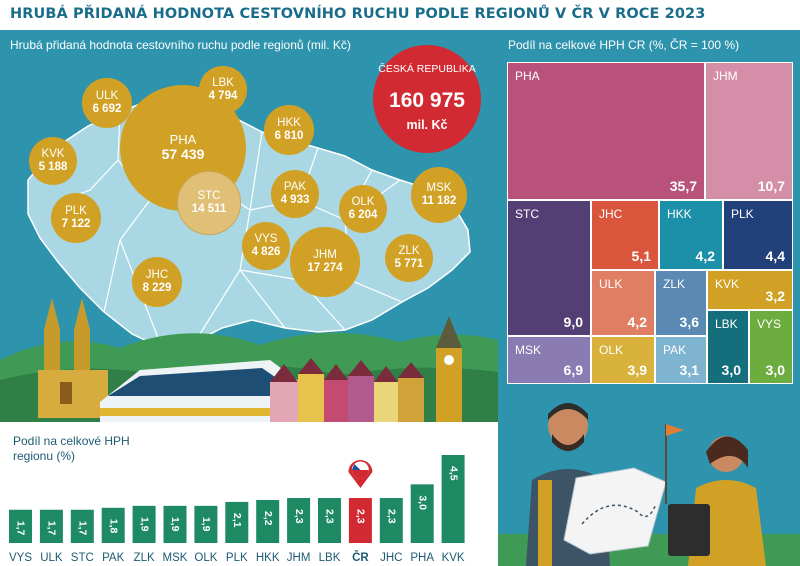  I want to click on treemap-tile-msk: MSK 6,9, so click(549, 360).